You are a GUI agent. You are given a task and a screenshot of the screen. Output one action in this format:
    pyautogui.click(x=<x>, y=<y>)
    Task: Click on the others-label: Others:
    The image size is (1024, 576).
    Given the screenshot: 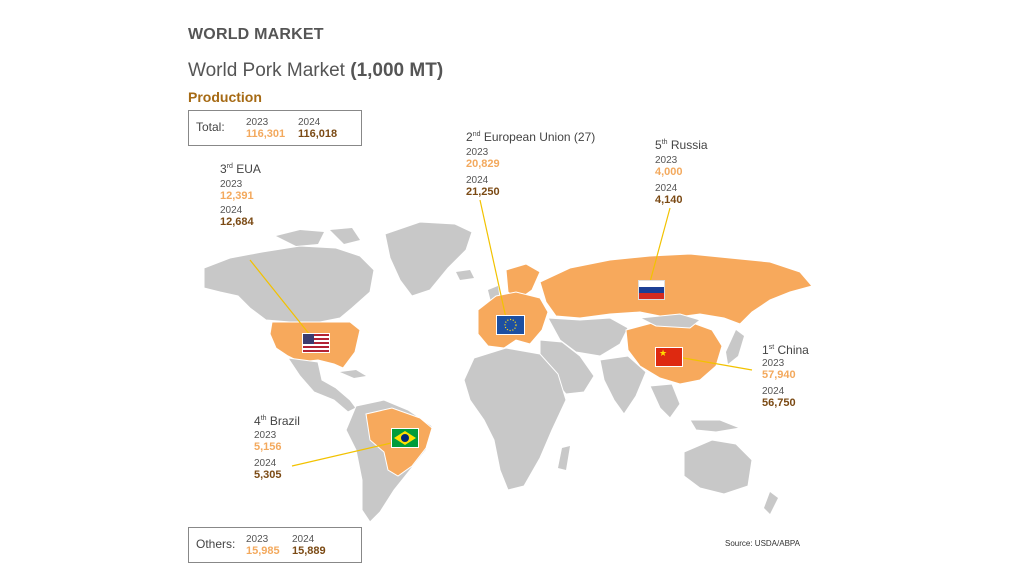 What is the action you would take?
    pyautogui.click(x=216, y=544)
    